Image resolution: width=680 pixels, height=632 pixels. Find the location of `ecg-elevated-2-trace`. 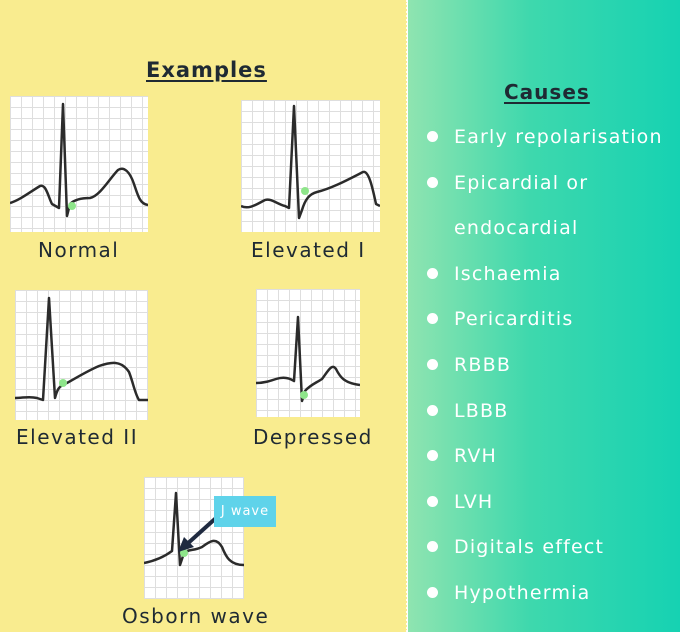

ecg-elevated-2-trace is located at coordinates (81, 349).